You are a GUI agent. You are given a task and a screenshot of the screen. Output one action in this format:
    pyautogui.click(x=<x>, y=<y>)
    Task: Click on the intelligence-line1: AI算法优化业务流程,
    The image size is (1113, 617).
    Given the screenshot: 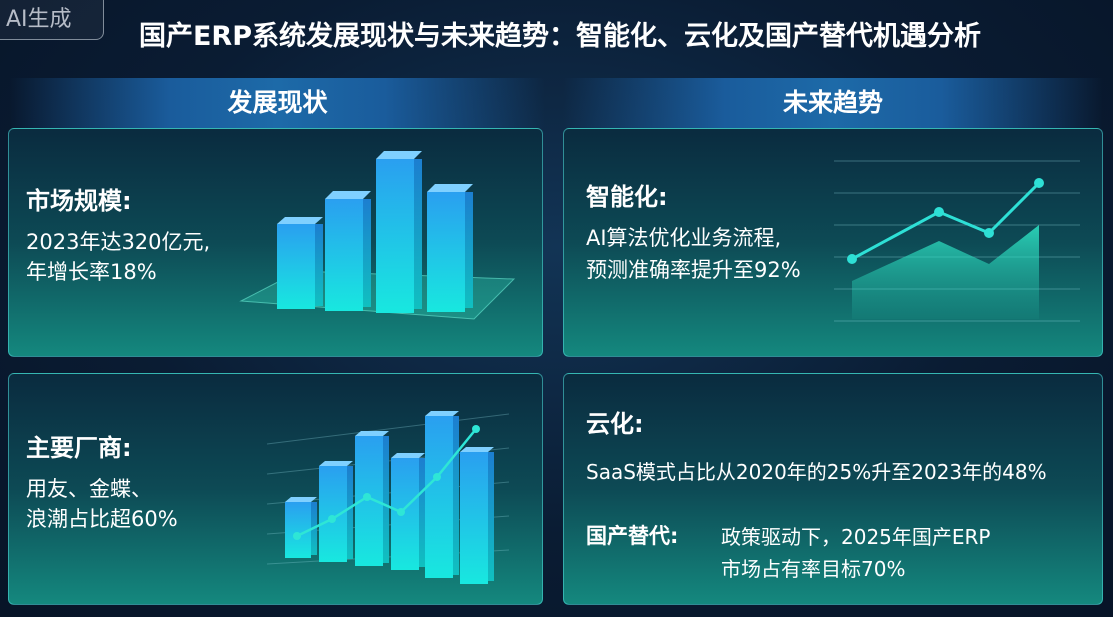 What is the action you would take?
    pyautogui.click(x=684, y=238)
    